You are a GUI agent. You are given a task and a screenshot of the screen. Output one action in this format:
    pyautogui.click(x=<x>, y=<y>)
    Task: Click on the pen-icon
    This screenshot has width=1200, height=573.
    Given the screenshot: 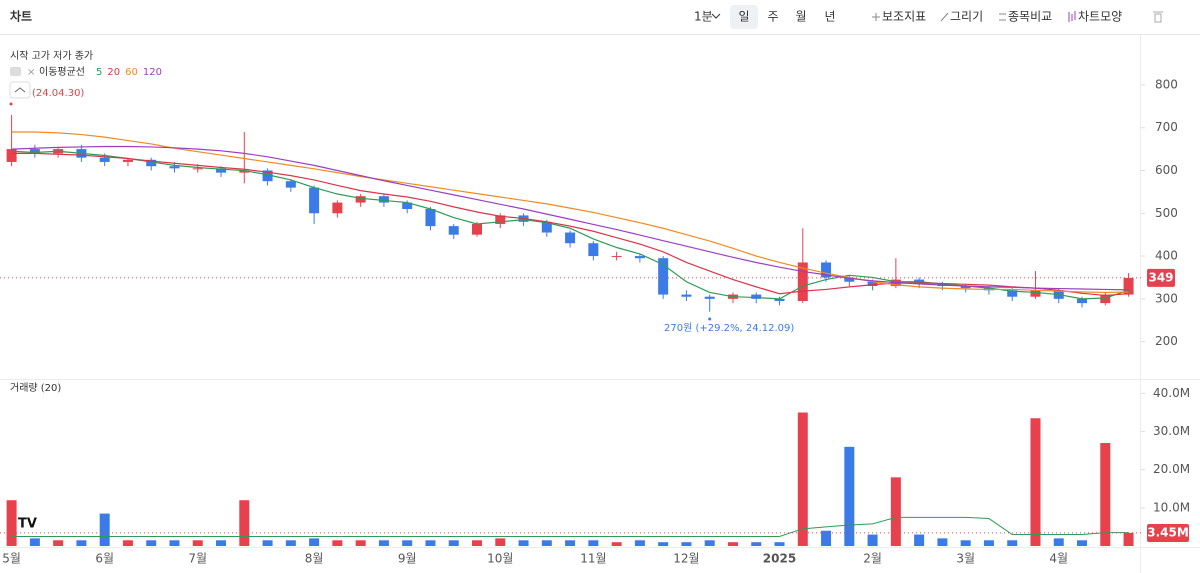 What is the action you would take?
    pyautogui.click(x=944, y=17)
    